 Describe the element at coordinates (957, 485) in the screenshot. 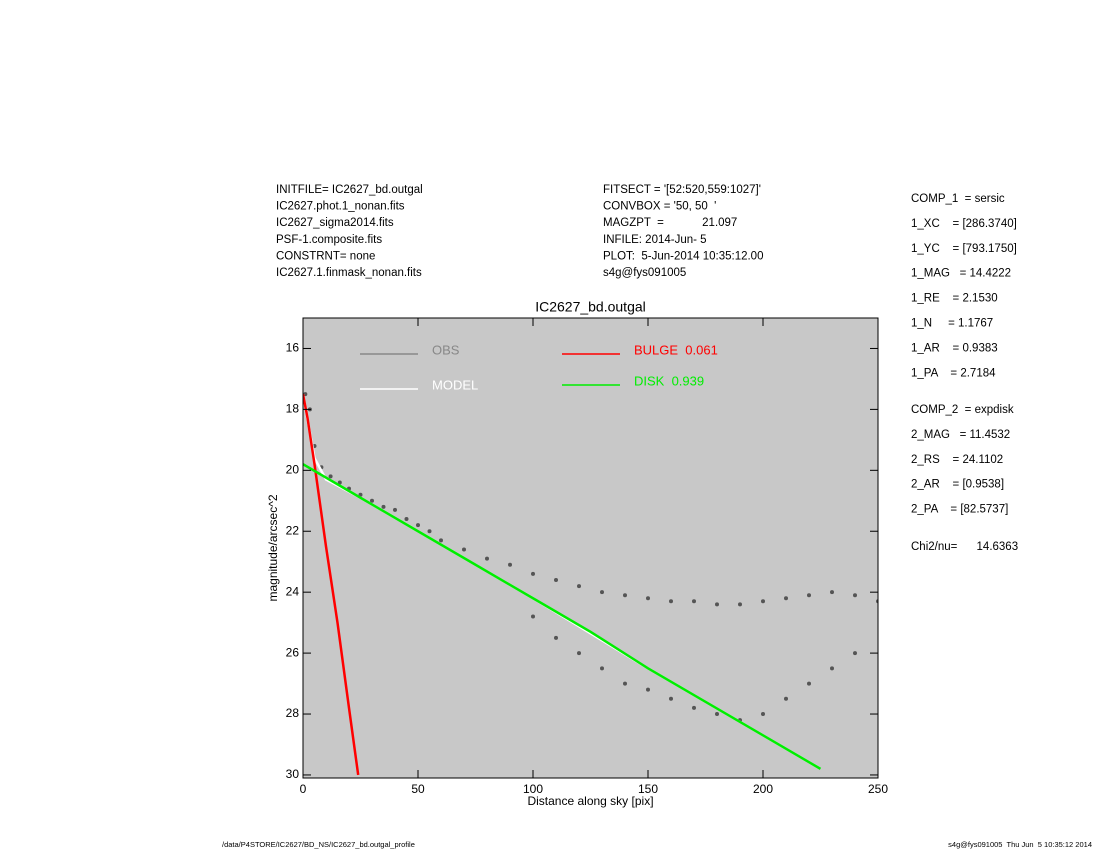

I see `param-line: 2_AR = [0.9538]` at that location.